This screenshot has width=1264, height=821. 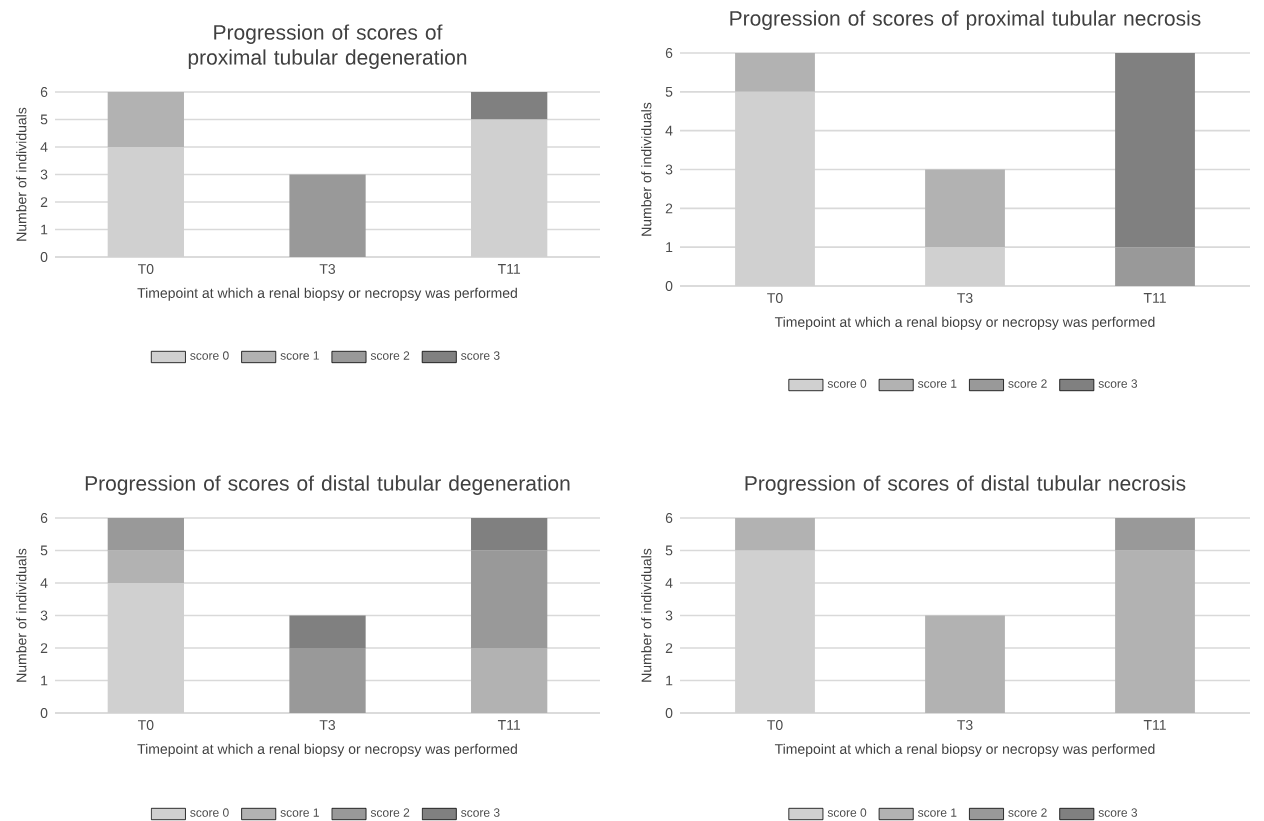 What do you see at coordinates (965, 485) in the screenshot?
I see `chart-title: Progression of scores of distal tubular necrosis` at bounding box center [965, 485].